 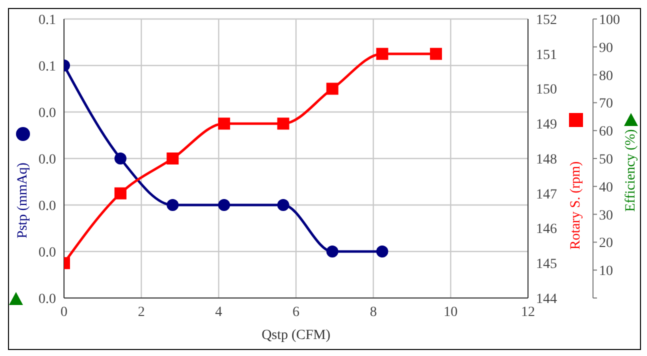 What do you see at coordinates (606, 104) in the screenshot?
I see `y3-tick-label: 70` at bounding box center [606, 104].